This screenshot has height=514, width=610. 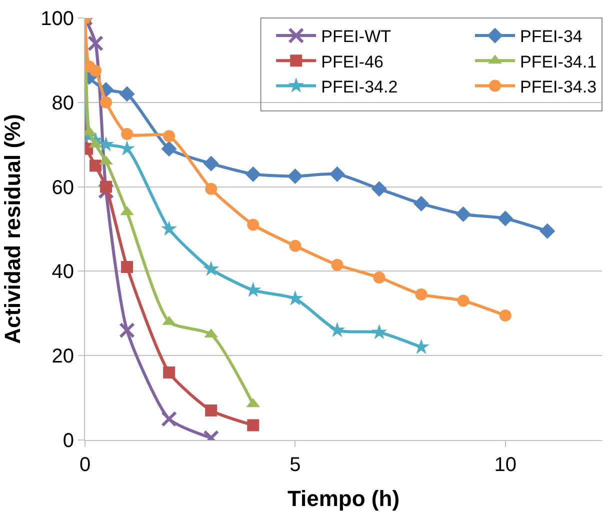 What do you see at coordinates (57, 19) in the screenshot?
I see `y-tick-label: 100` at bounding box center [57, 19].